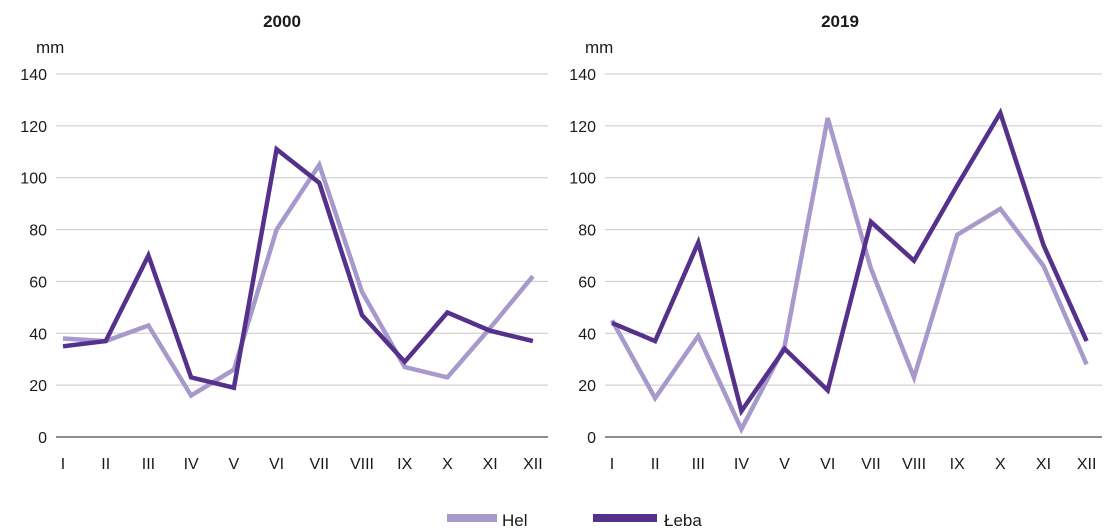  Describe the element at coordinates (840, 21) in the screenshot. I see `chart-title: 2019` at that location.